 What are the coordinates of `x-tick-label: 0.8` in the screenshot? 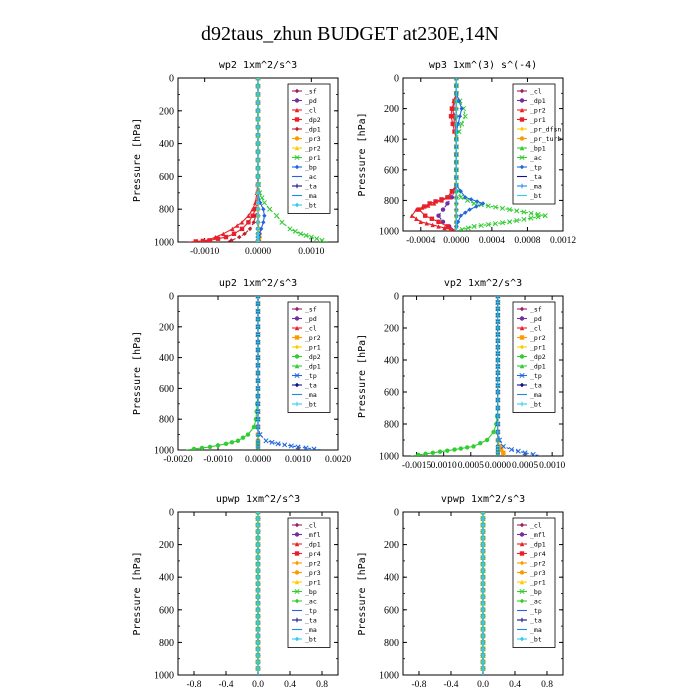 It's located at (547, 685).